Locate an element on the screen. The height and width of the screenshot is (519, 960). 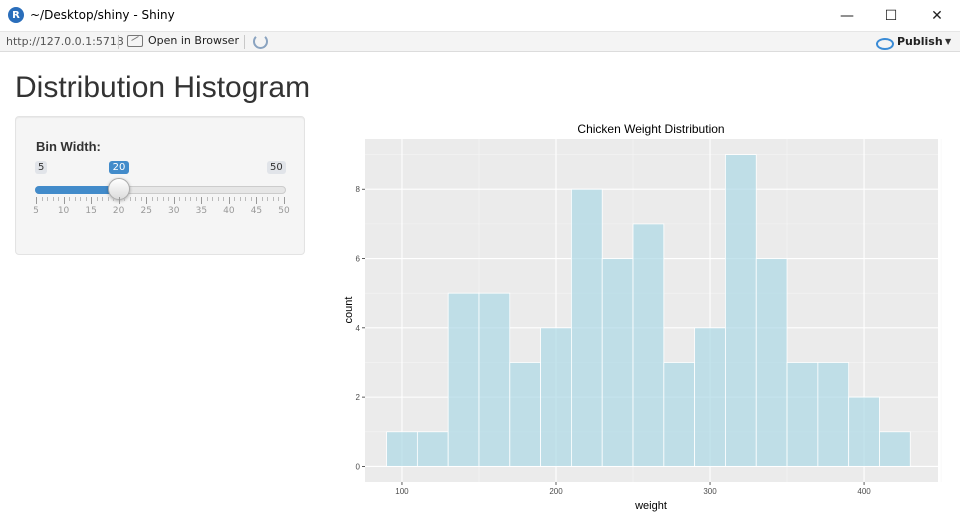
window-title: ~/Desktop/shiny - Shiny is located at coordinates (102, 15).